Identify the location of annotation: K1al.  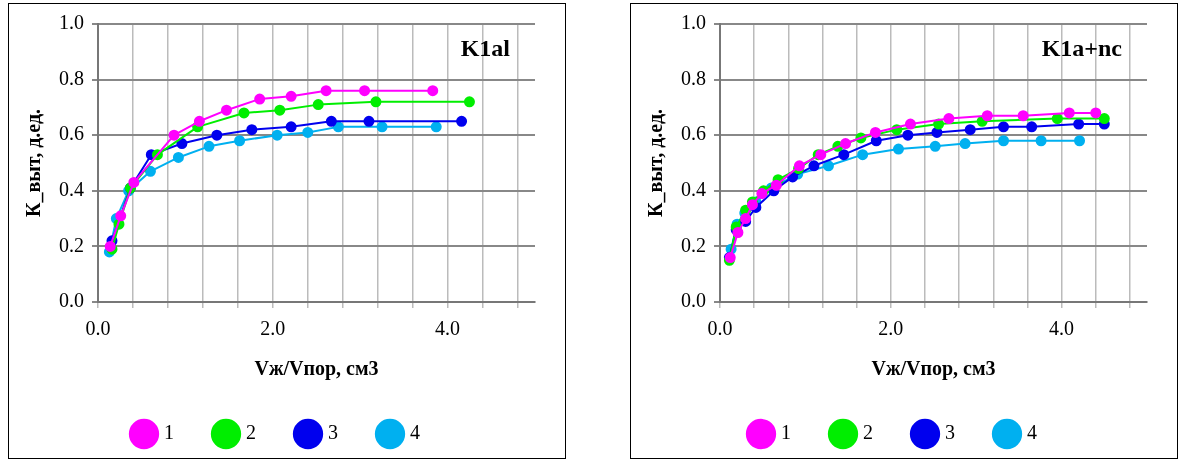
(485, 48).